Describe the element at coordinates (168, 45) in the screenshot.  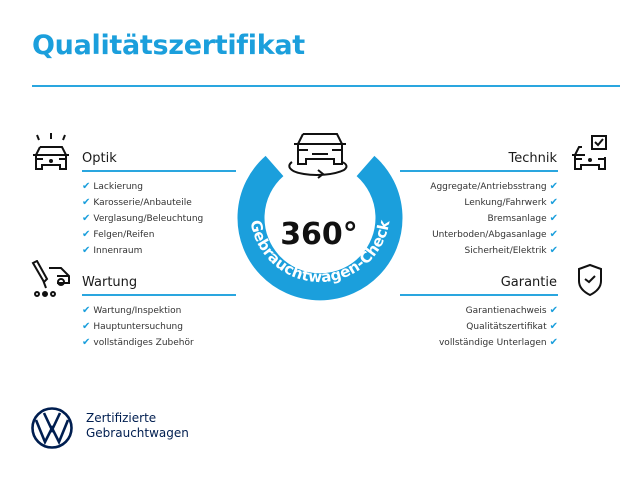
I see `page-title: Qualitätszertifikat` at that location.